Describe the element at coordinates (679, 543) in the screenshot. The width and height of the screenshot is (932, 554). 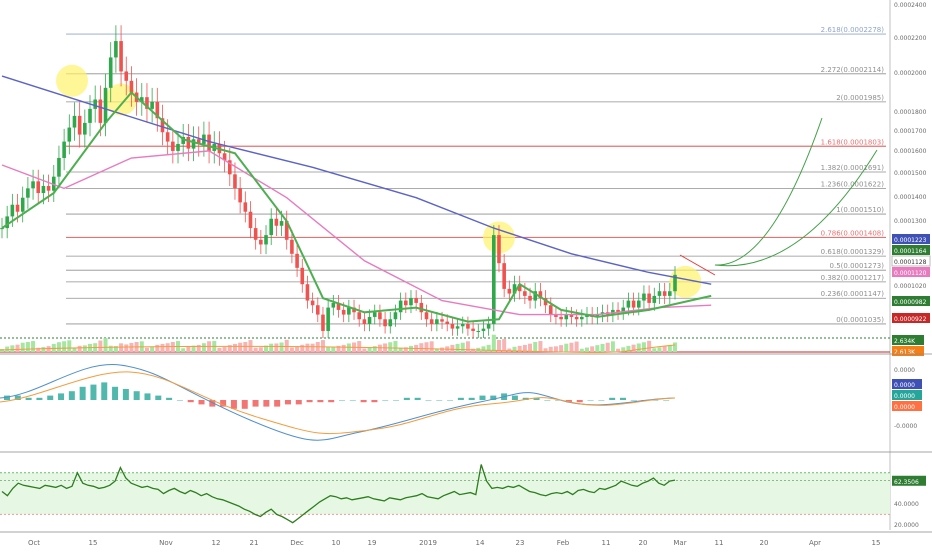
I see `x-axis-tick: Mar` at that location.